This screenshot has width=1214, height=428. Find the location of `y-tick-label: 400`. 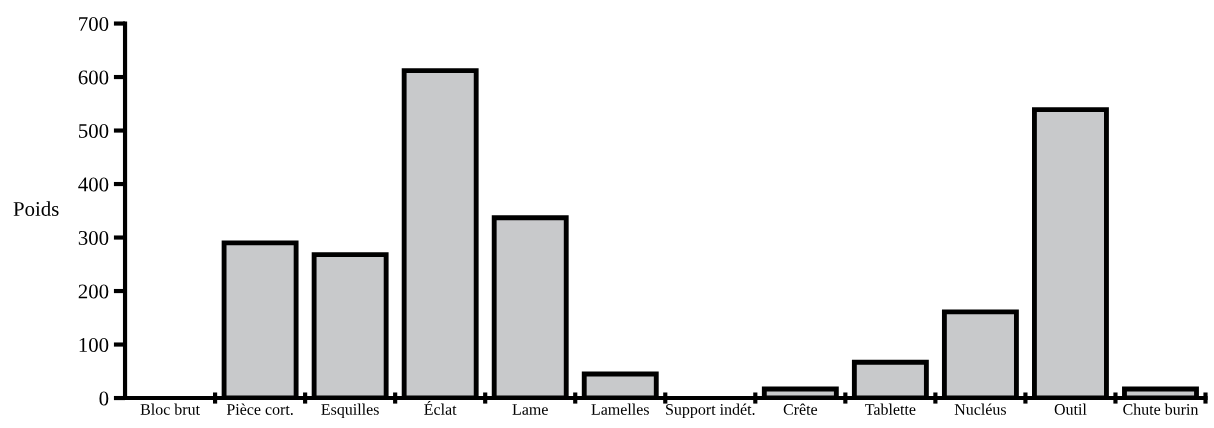

y-tick-label: 400 is located at coordinates (93, 184).